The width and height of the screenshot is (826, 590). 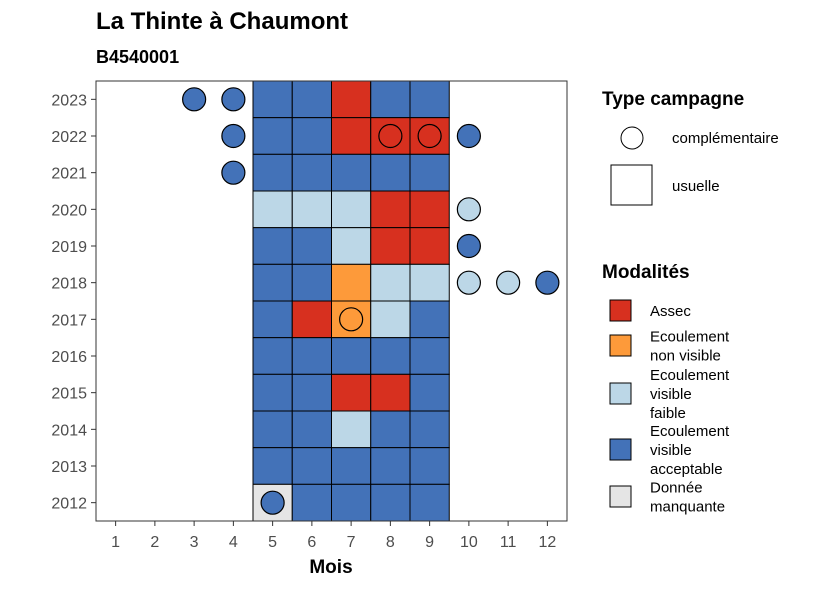 What do you see at coordinates (620, 310) in the screenshot?
I see `legend-swatch-assec` at bounding box center [620, 310].